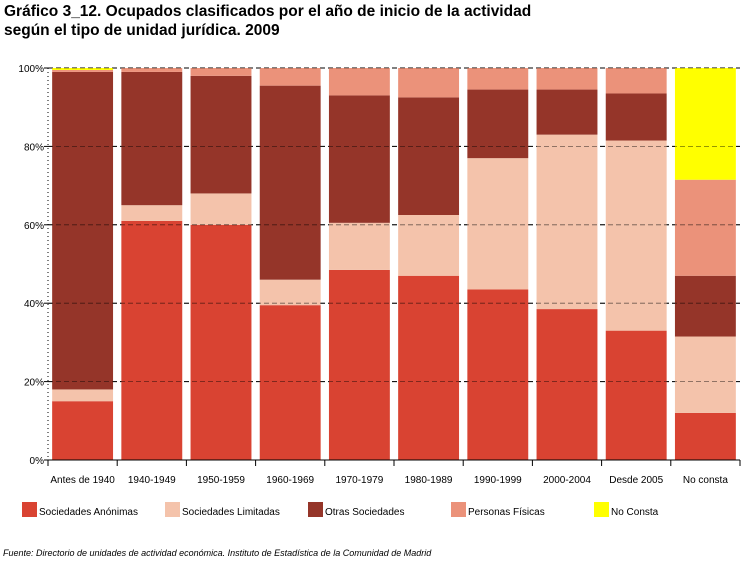  What do you see at coordinates (290, 480) in the screenshot?
I see `x-tick-label: 1960-1969` at bounding box center [290, 480].